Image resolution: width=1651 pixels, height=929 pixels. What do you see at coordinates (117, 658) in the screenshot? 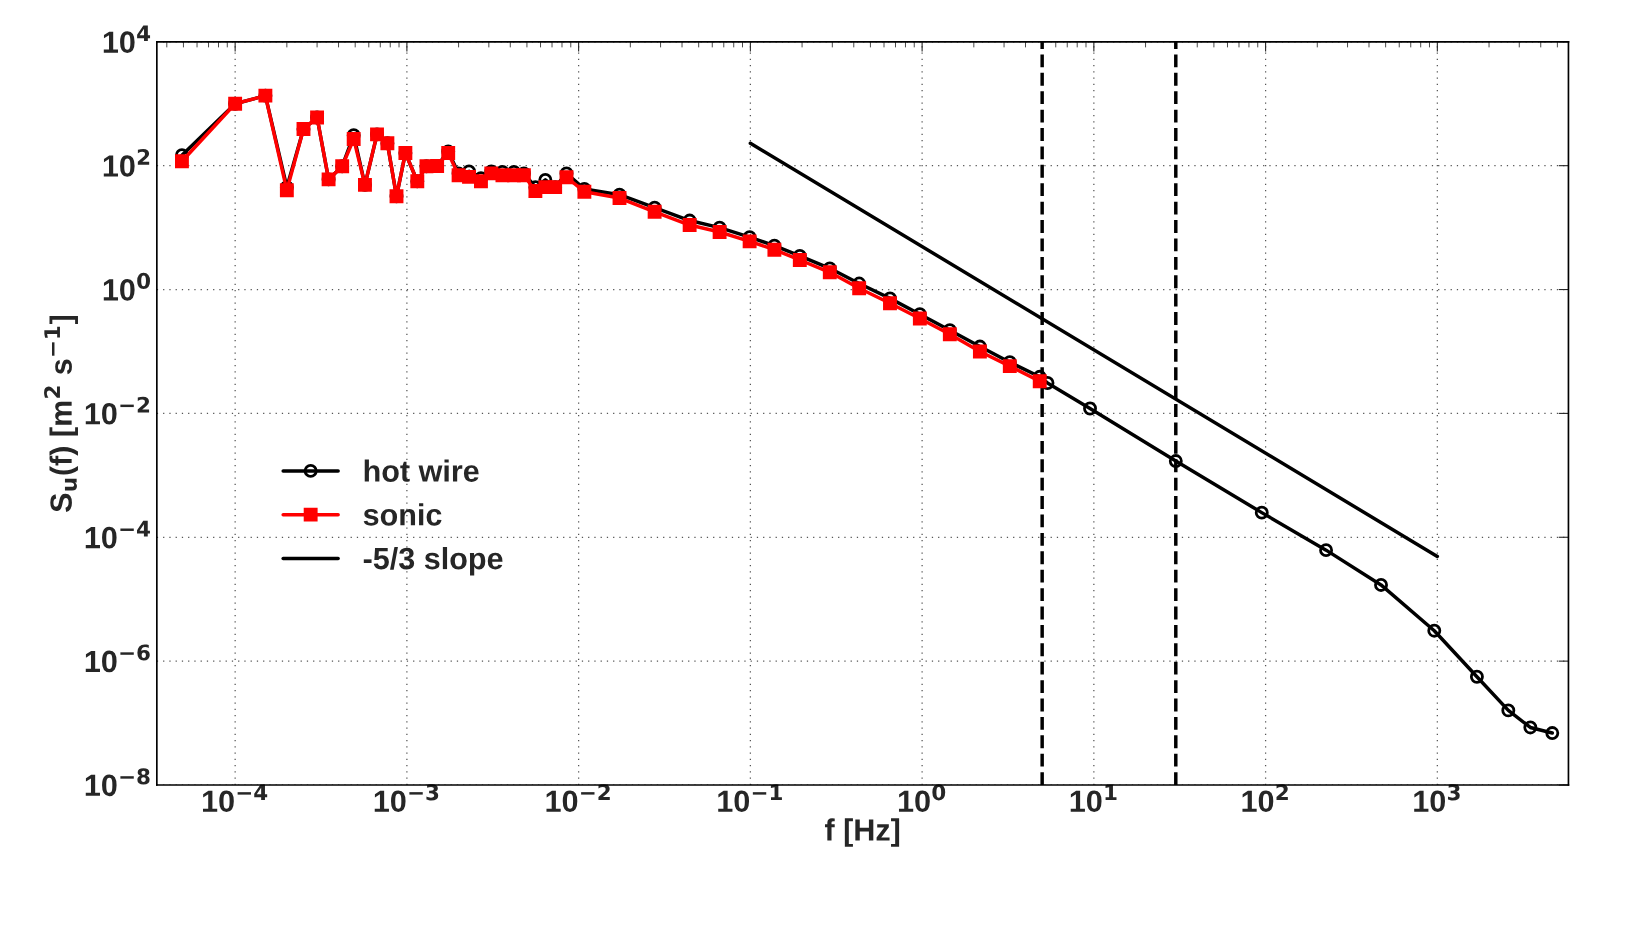
I see `y-tick-label: 10$^{−6}$` at bounding box center [117, 658].